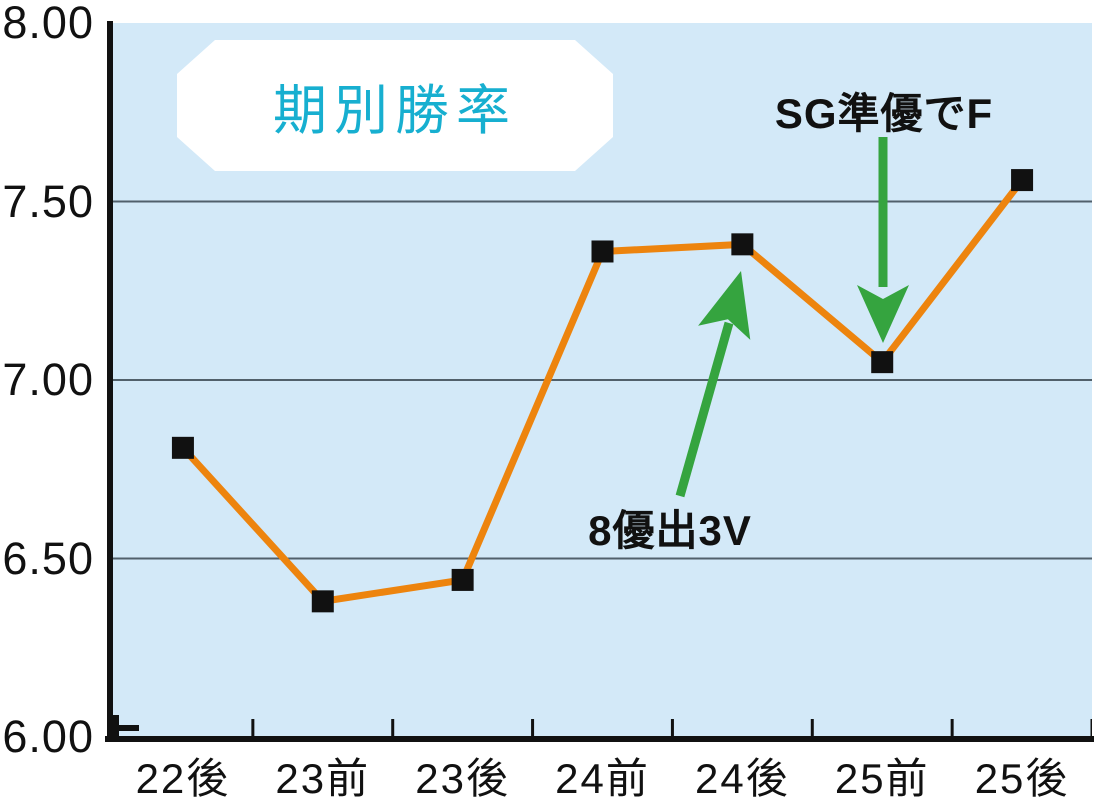 The width and height of the screenshot is (1110, 801). What do you see at coordinates (126, 726) in the screenshot?
I see `axis-corner-mark` at bounding box center [126, 726].